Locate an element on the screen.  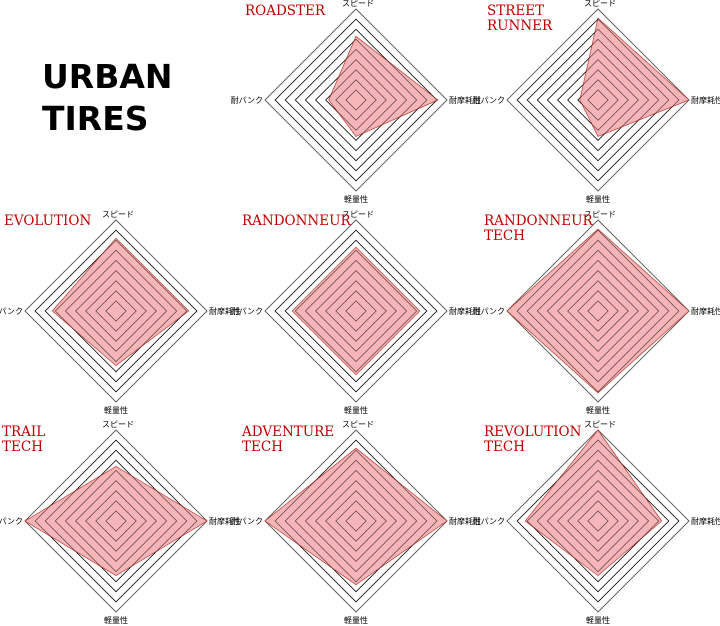
chart-title: STREET RUNNER is located at coordinates (520, 18).